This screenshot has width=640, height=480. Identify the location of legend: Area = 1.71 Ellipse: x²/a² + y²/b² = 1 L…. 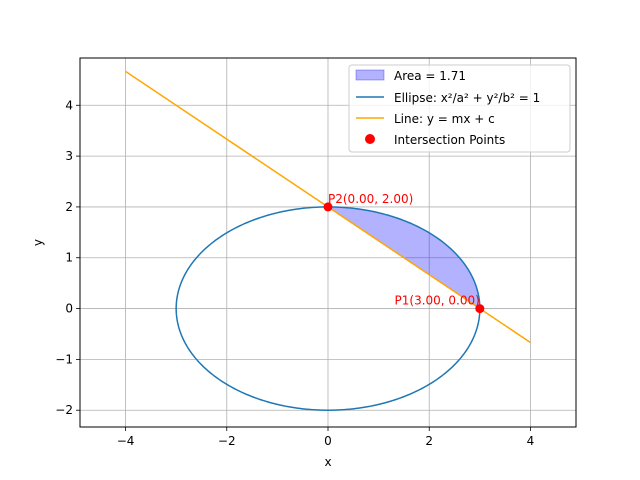
(459, 108).